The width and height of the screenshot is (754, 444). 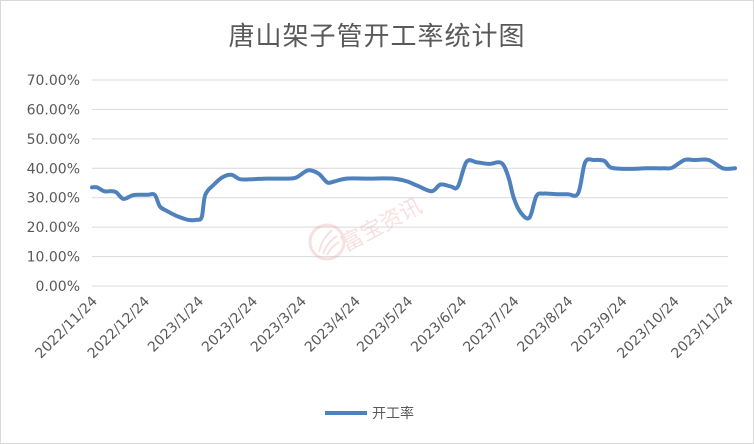 I want to click on y-tick-label: 70.00%, so click(x=53, y=81).